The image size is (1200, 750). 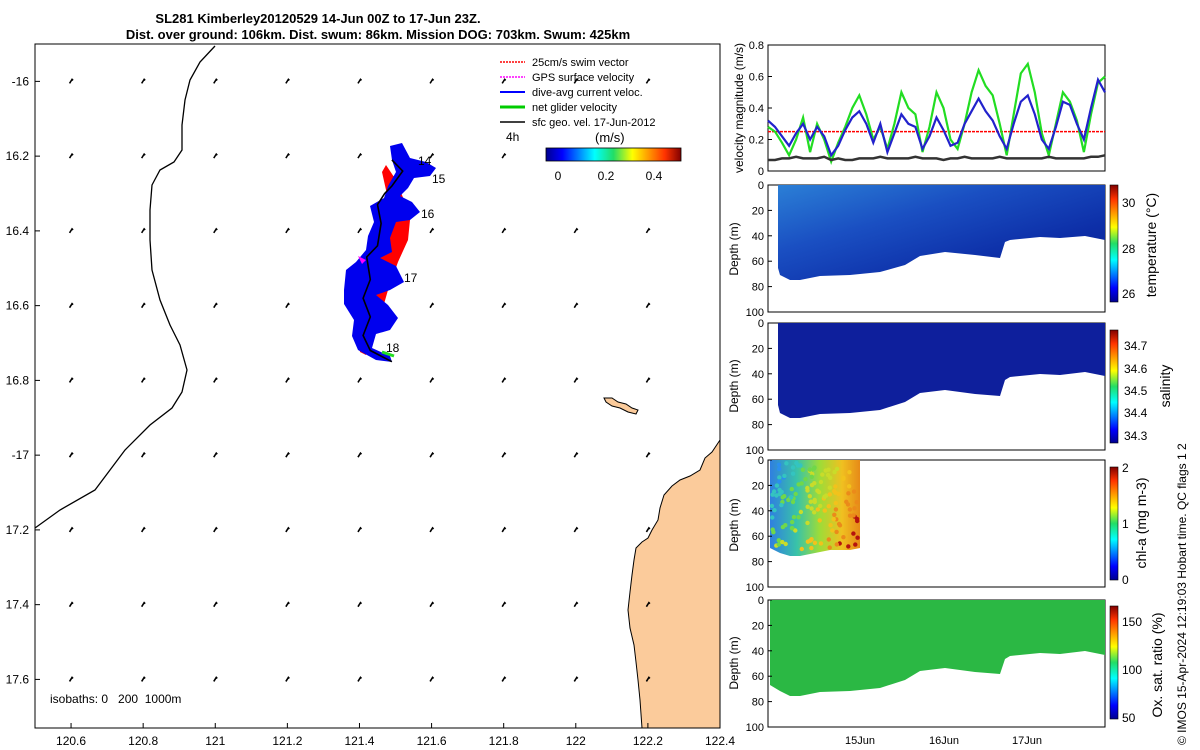 I want to click on map-colorbar, so click(x=613, y=154).